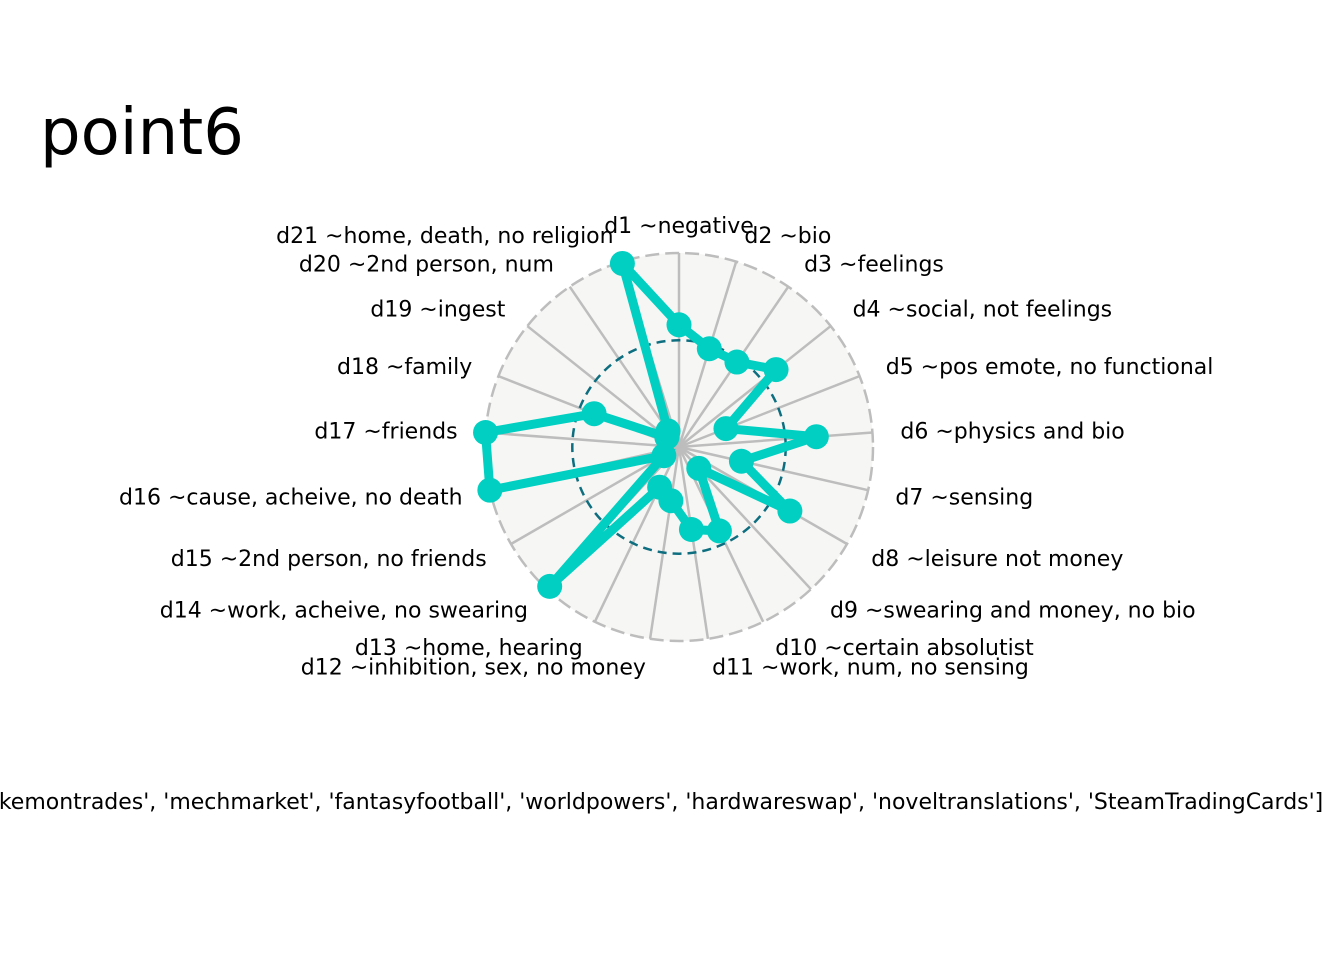 The image size is (1344, 960). Describe the element at coordinates (726, 429) in the screenshot. I see `data-point-d5` at that location.